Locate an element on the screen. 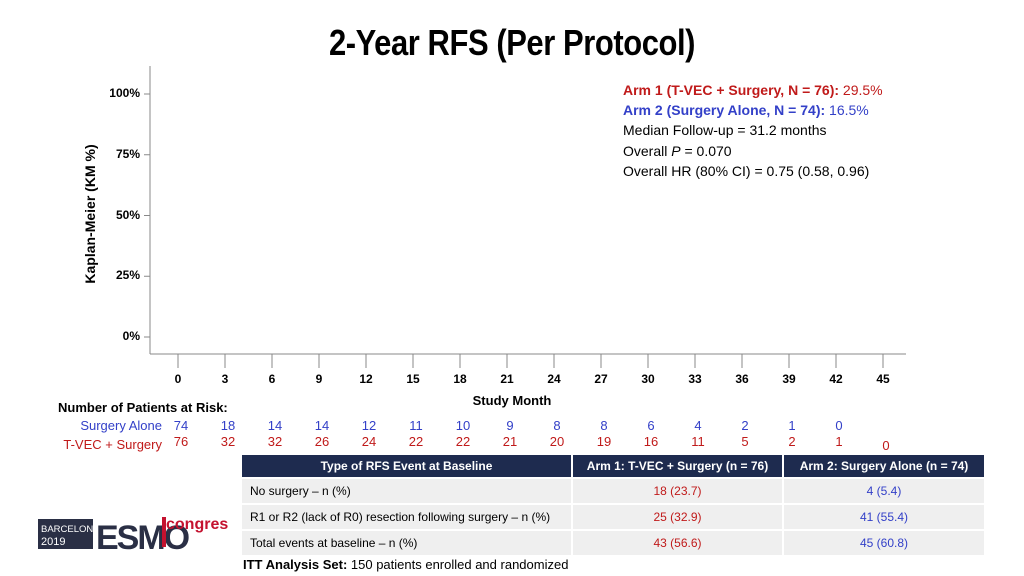 This screenshot has width=1024, height=576. table-cell-arm1: 18 (23.7) is located at coordinates (677, 491).